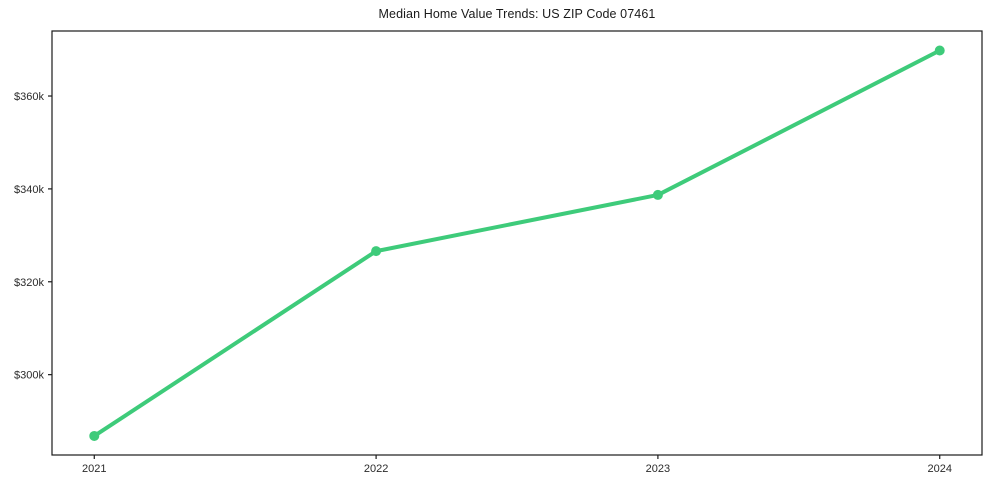 This screenshot has width=990, height=490. What do you see at coordinates (29, 190) in the screenshot?
I see `y-tick-label: $340k` at bounding box center [29, 190].